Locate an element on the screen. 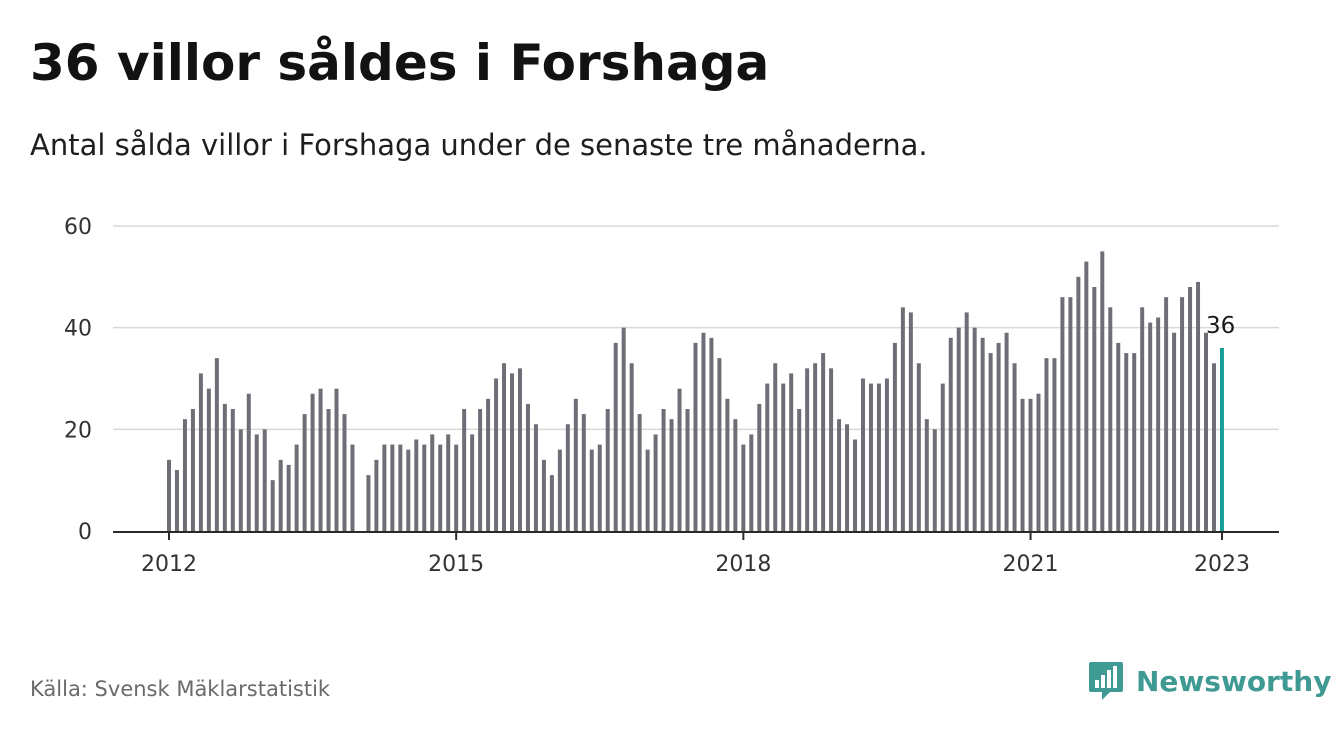  source-note: Källa: Svensk Mäklarstatistik is located at coordinates (180, 689).